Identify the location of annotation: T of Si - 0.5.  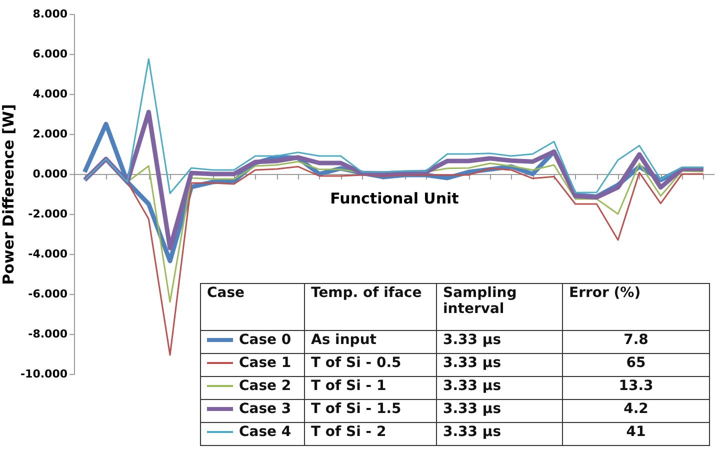
(370, 365).